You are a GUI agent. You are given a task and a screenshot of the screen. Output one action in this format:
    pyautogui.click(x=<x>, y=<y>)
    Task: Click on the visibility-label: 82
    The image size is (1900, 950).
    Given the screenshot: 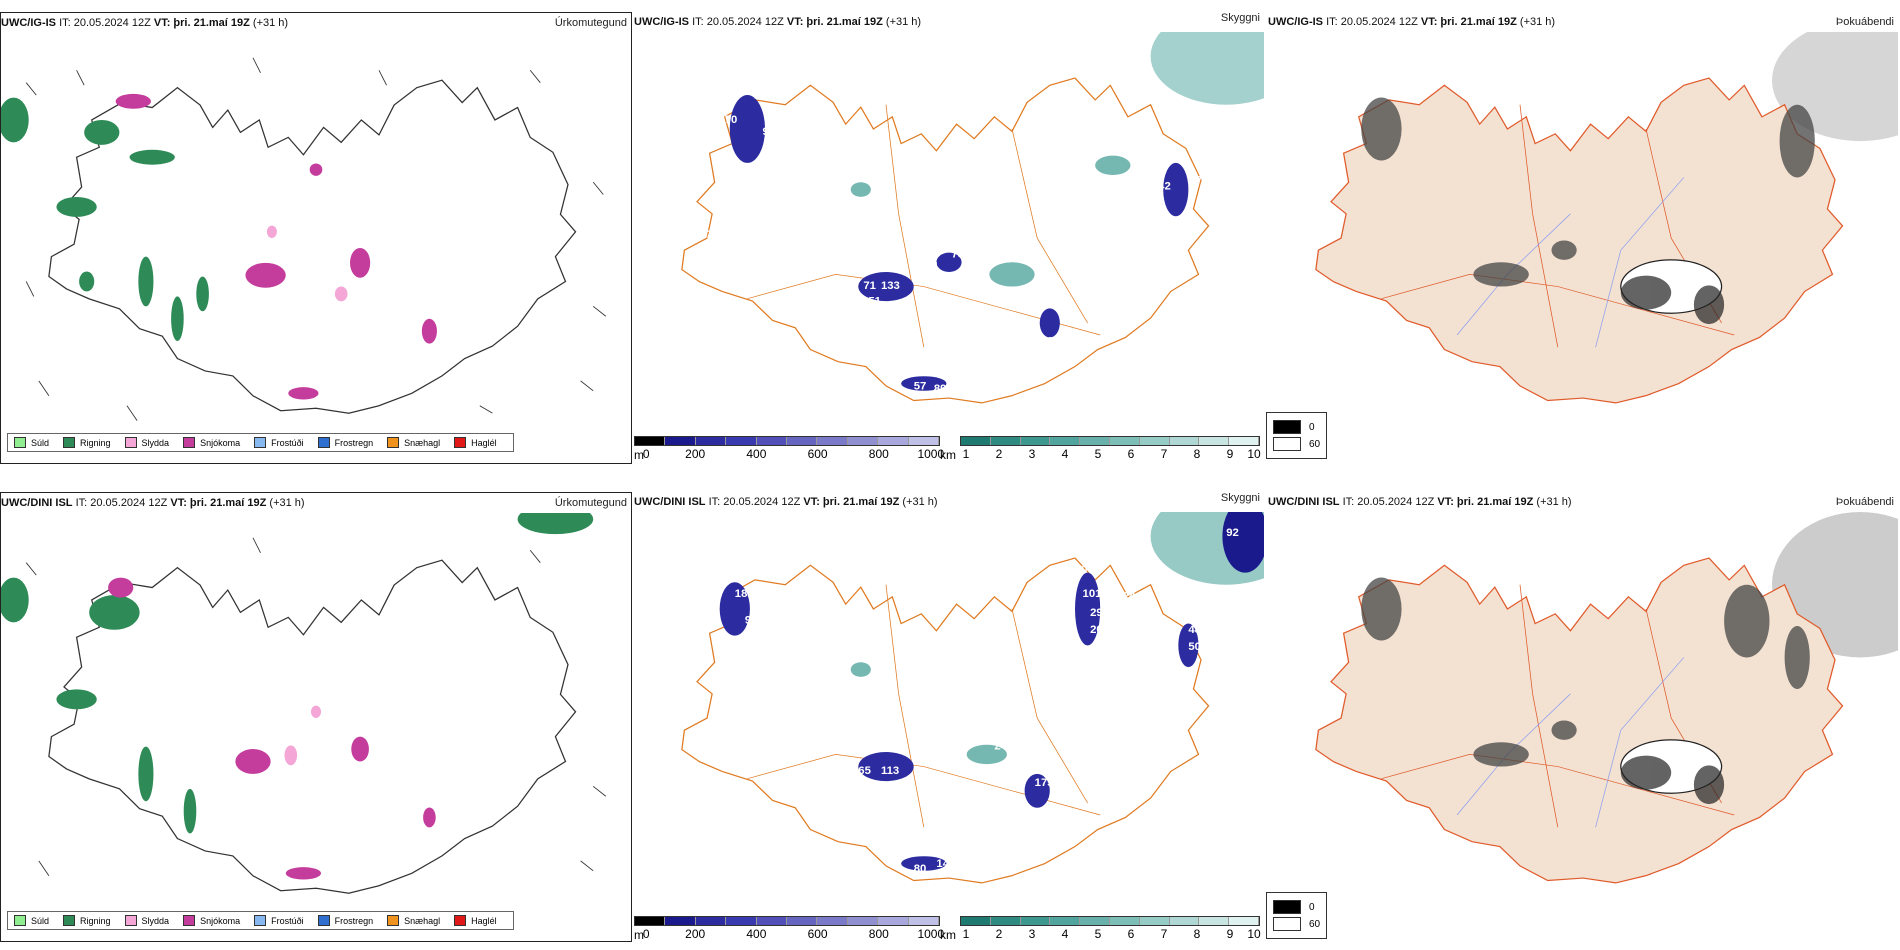 What is the action you would take?
    pyautogui.click(x=920, y=752)
    